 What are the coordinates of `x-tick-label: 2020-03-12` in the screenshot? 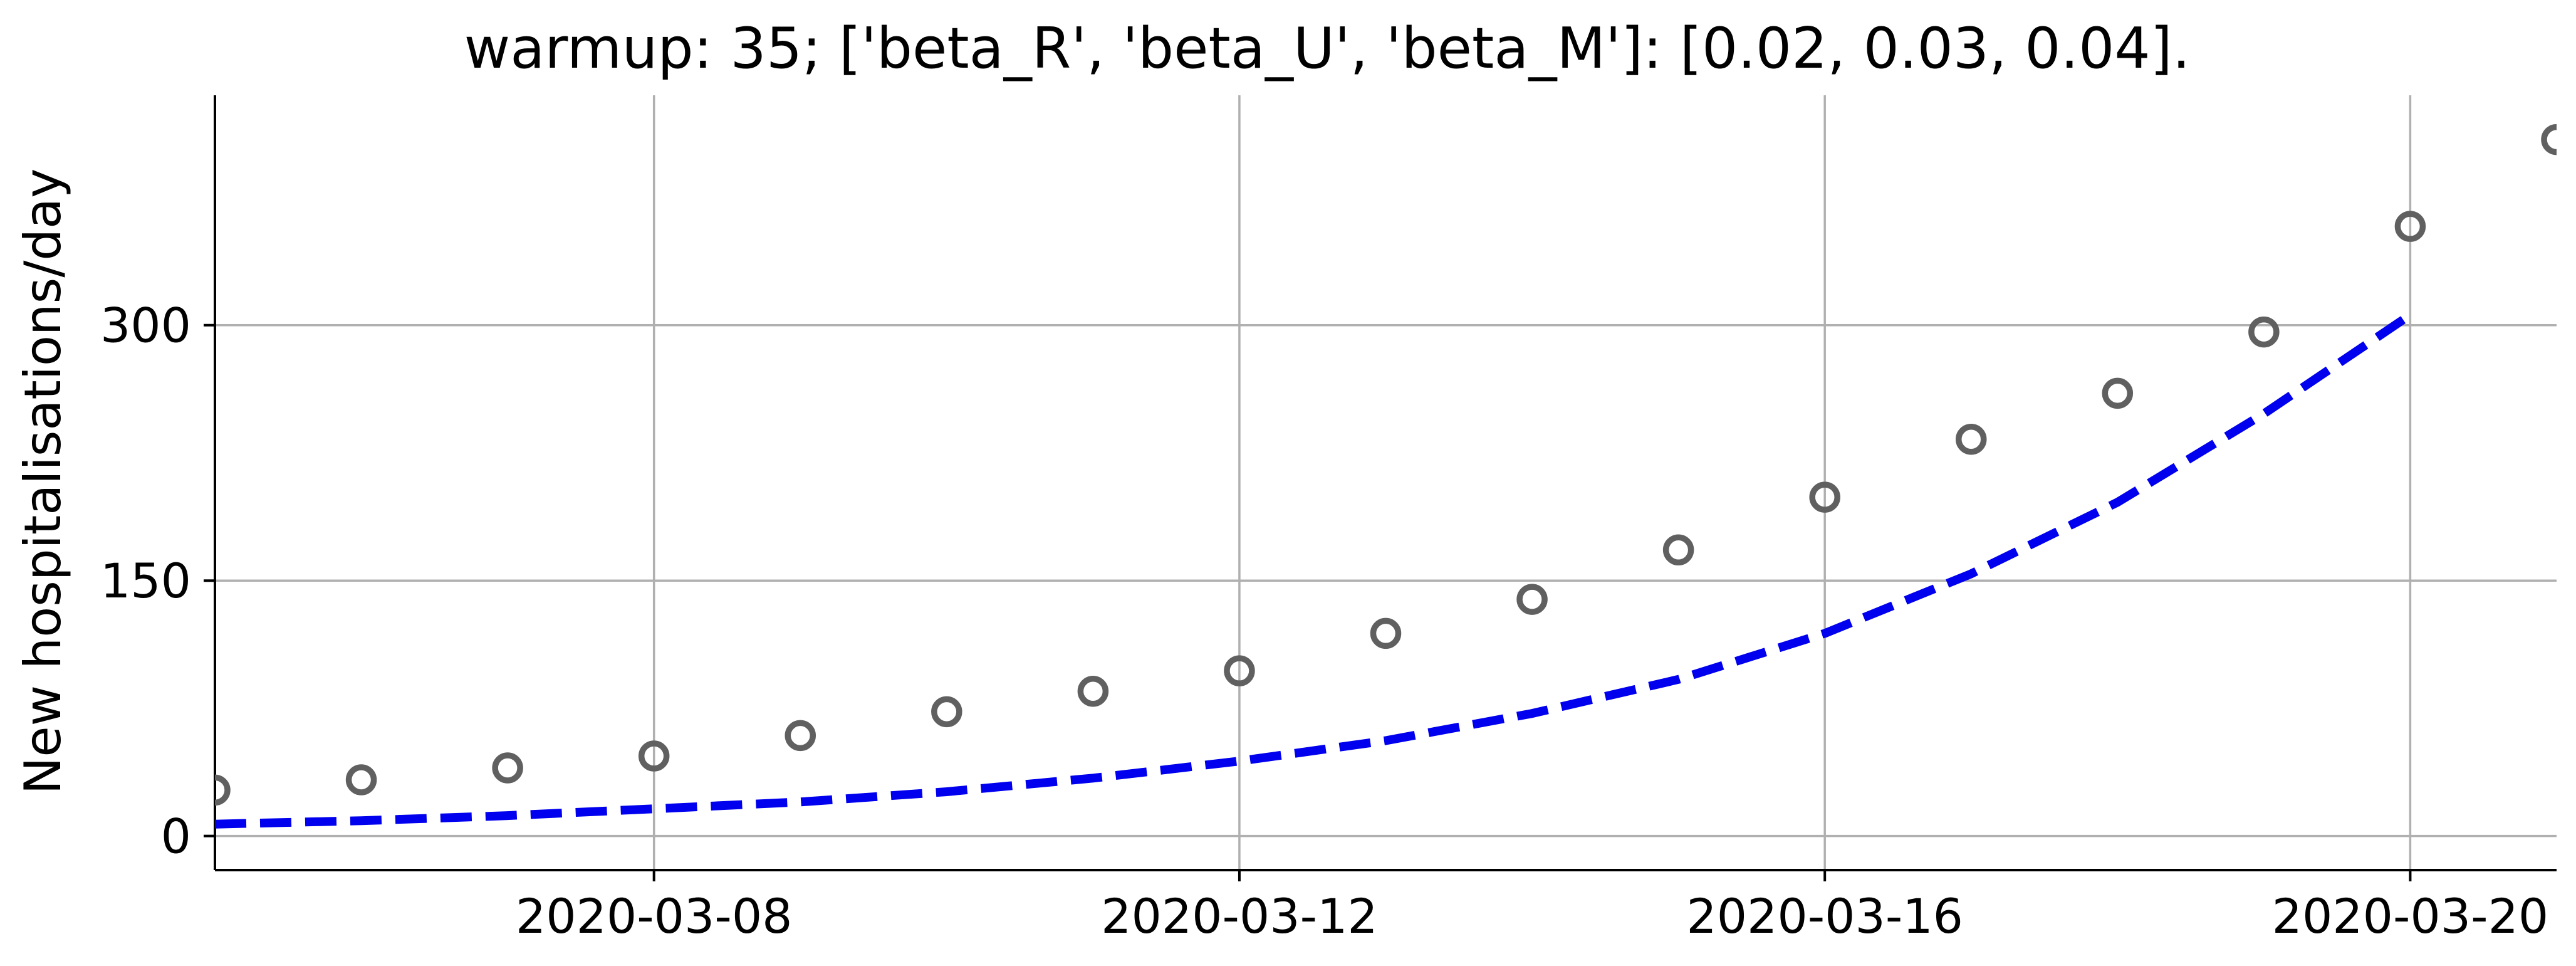 It's located at (1239, 916).